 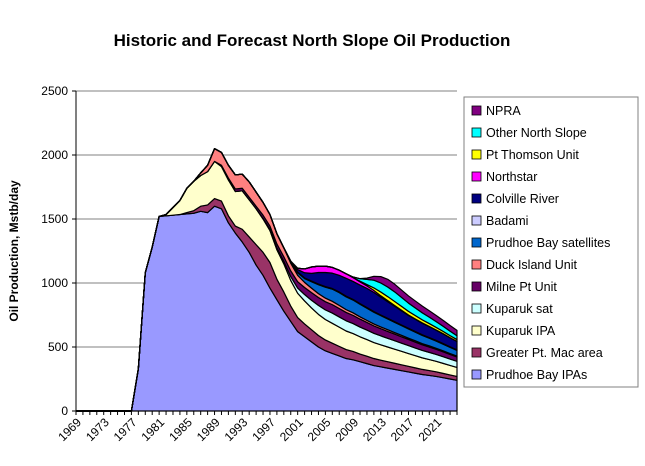 What do you see at coordinates (476, 330) in the screenshot?
I see `legend-swatch-kuparuk-ipa` at bounding box center [476, 330].